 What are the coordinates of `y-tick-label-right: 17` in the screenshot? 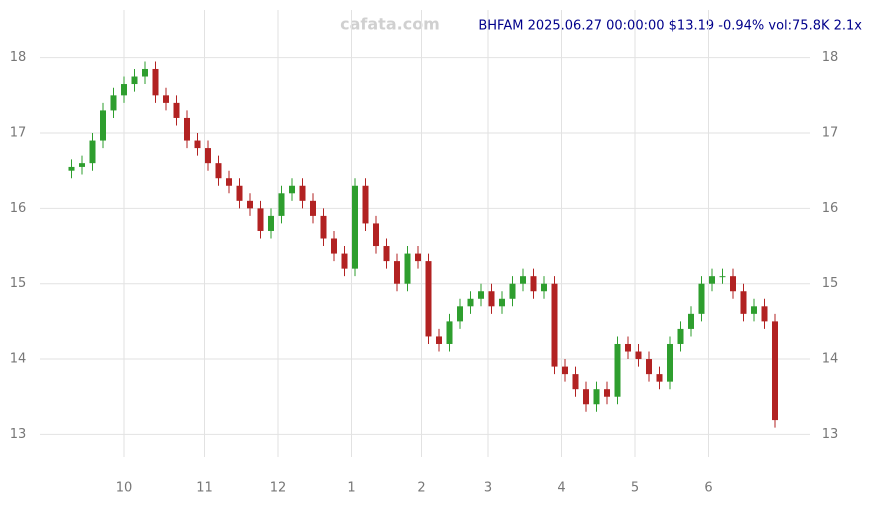 It's located at (830, 133).